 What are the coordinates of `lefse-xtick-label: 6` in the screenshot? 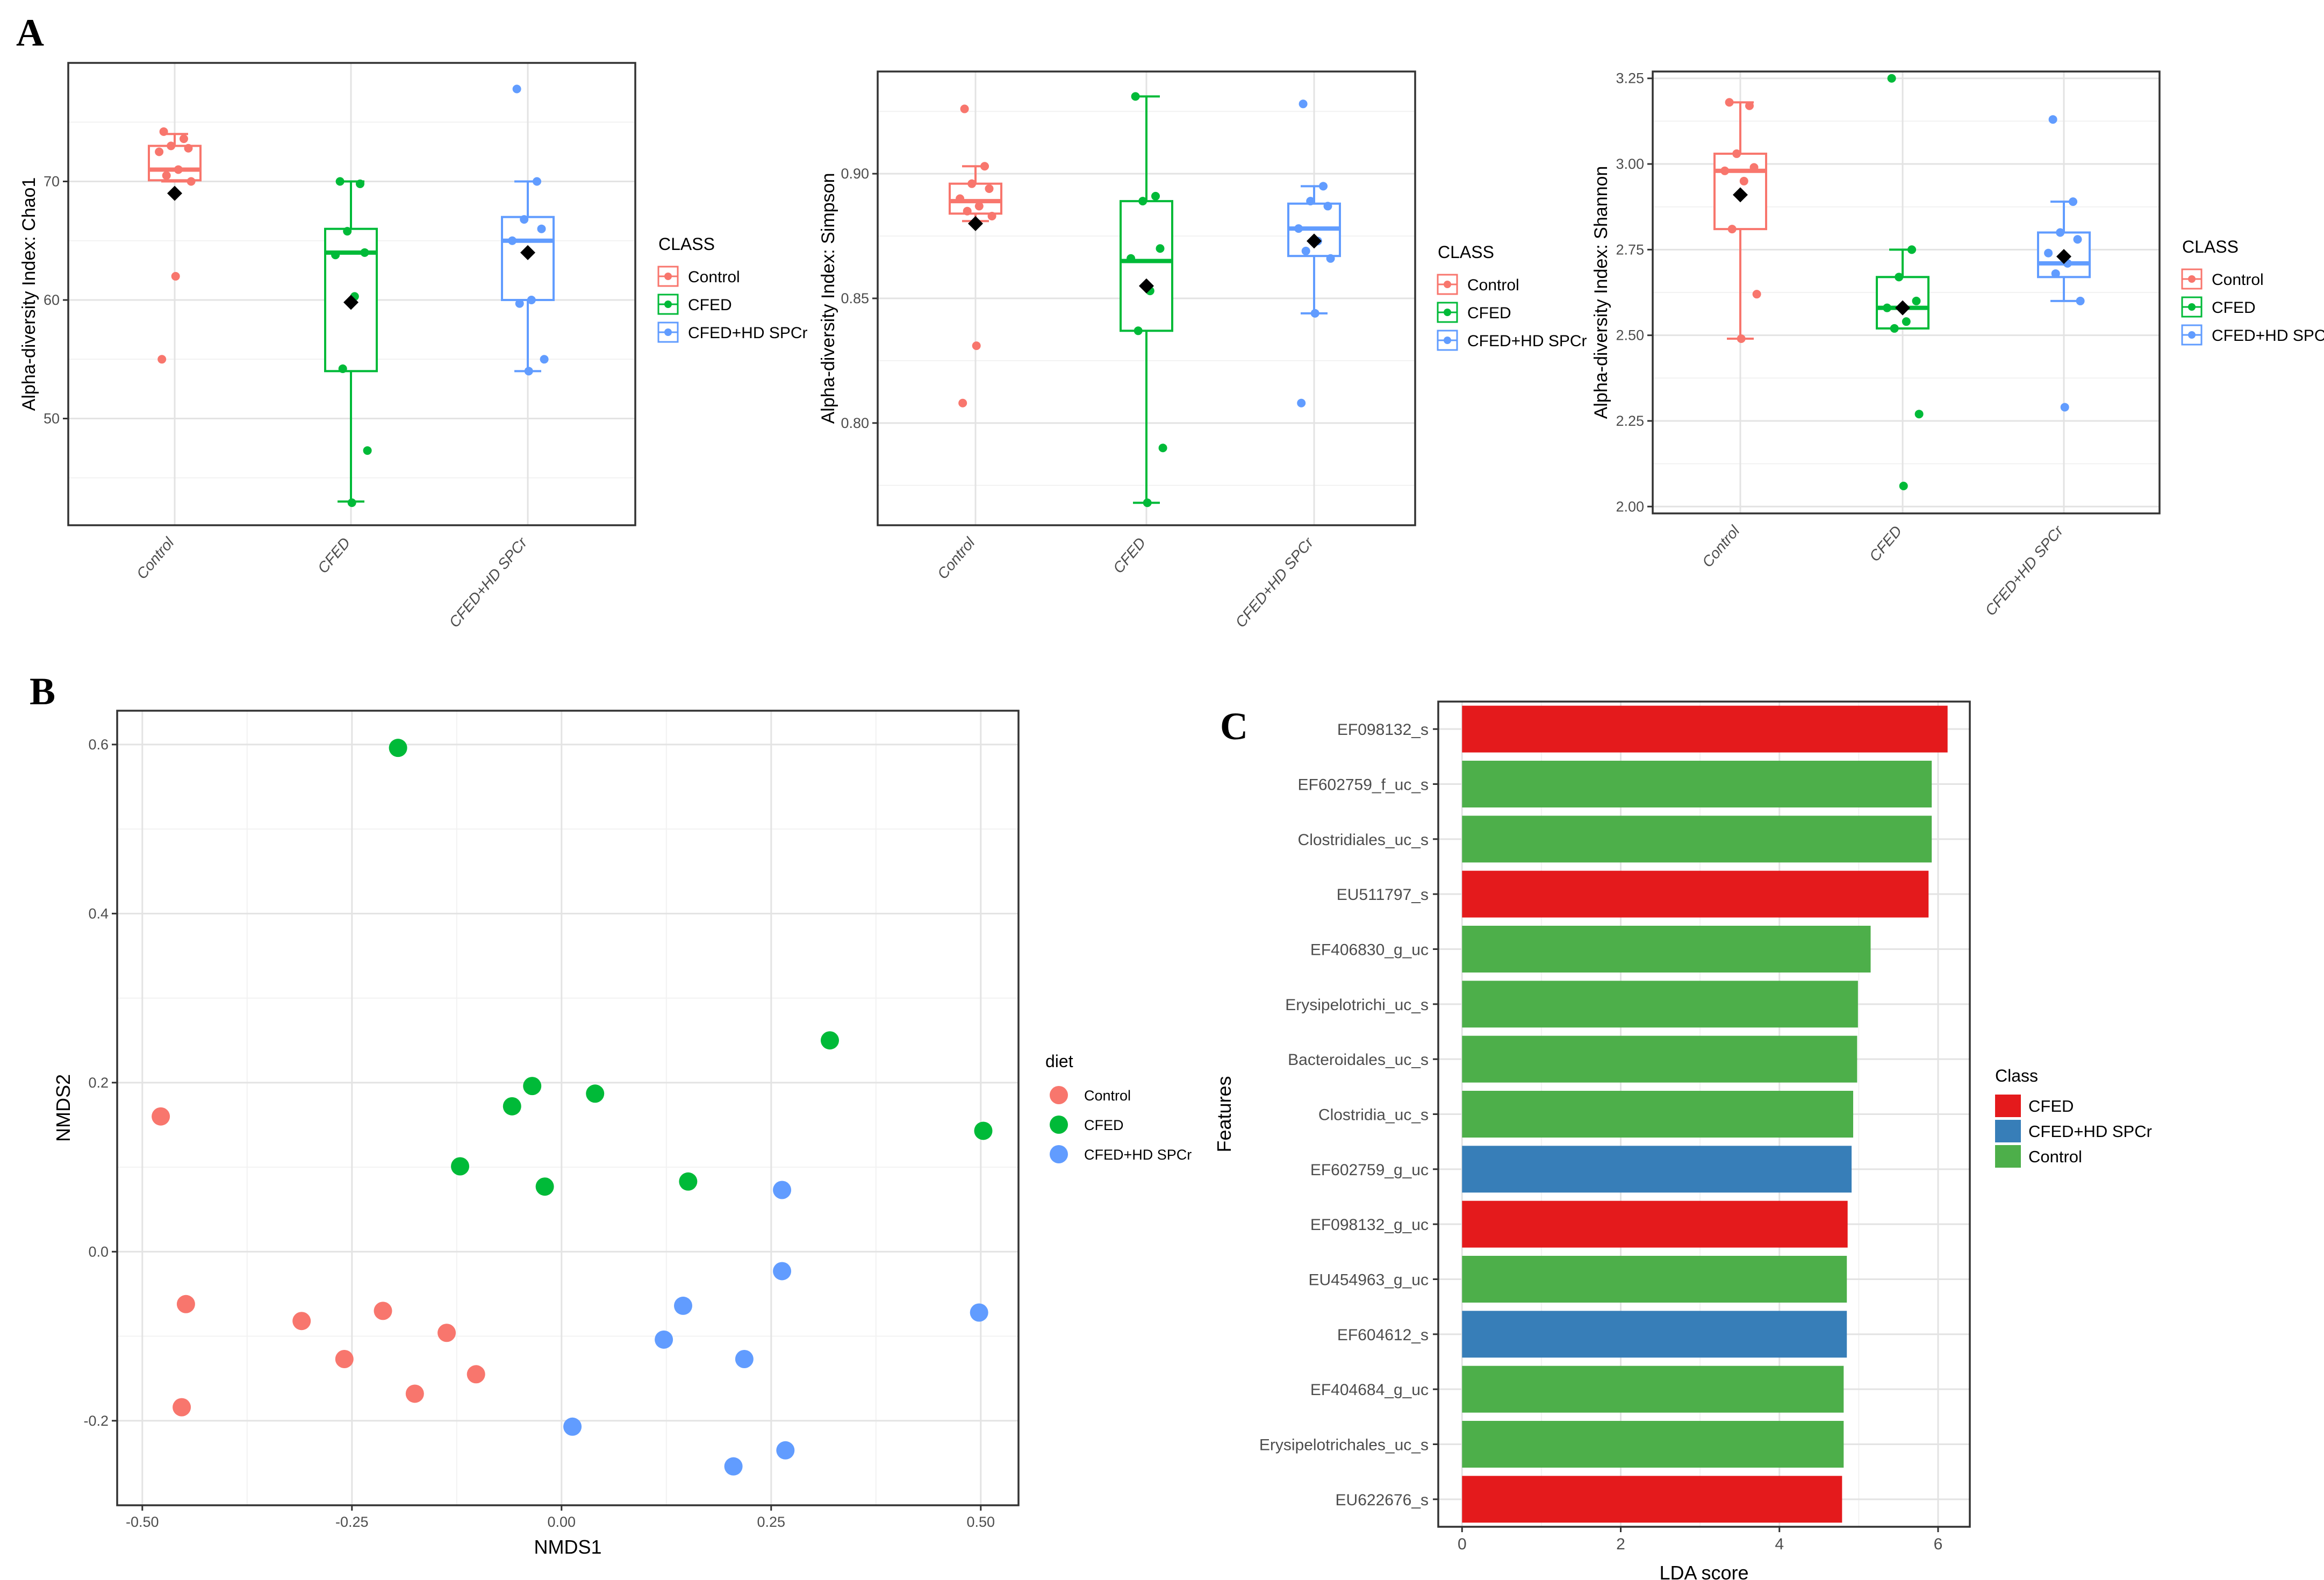 It's located at (1938, 1544).